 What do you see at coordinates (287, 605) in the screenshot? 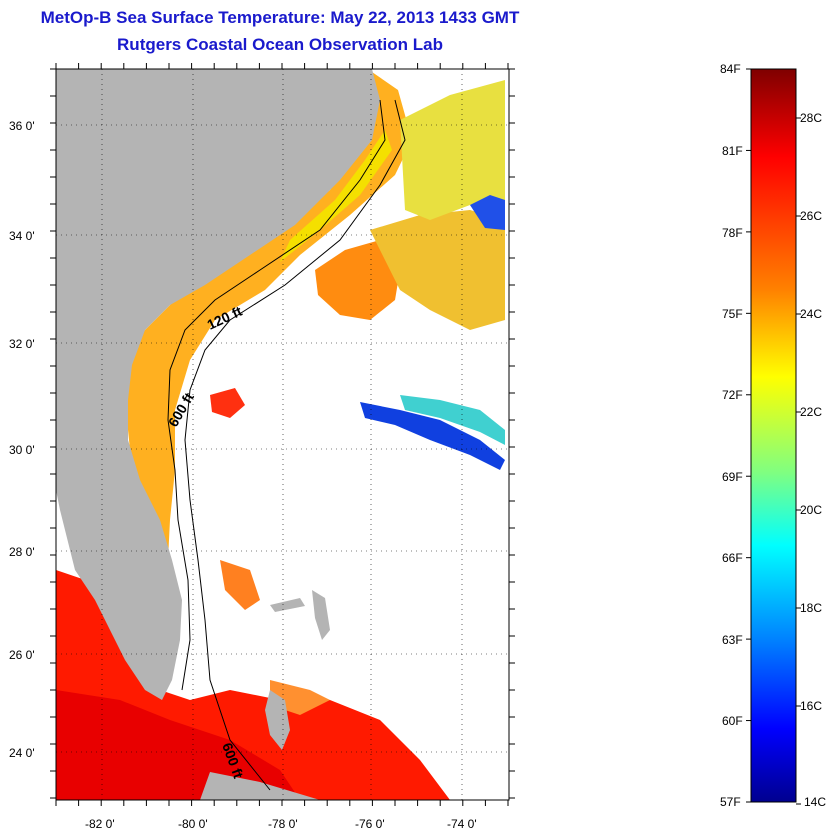
I see `land-grand-bahama` at bounding box center [287, 605].